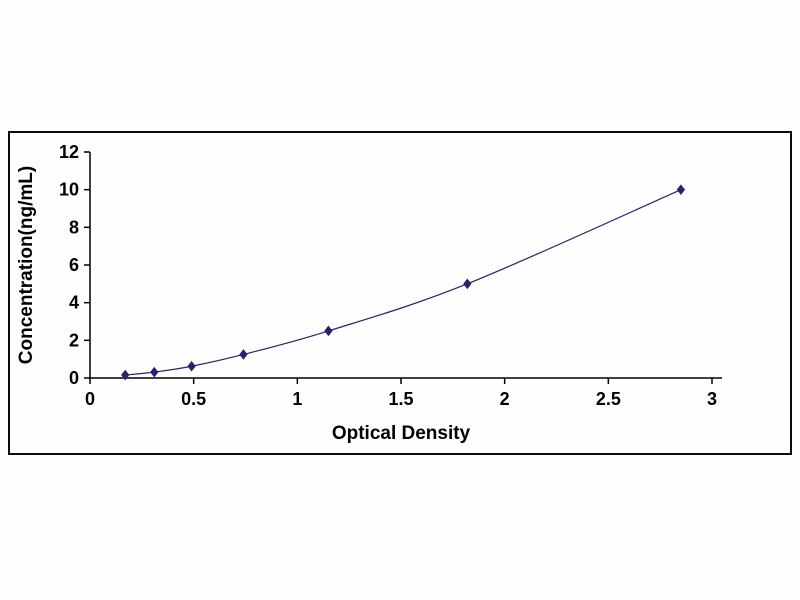 Image resolution: width=800 pixels, height=600 pixels. I want to click on y-axis-label: Concentration(ng/mL), so click(26, 265).